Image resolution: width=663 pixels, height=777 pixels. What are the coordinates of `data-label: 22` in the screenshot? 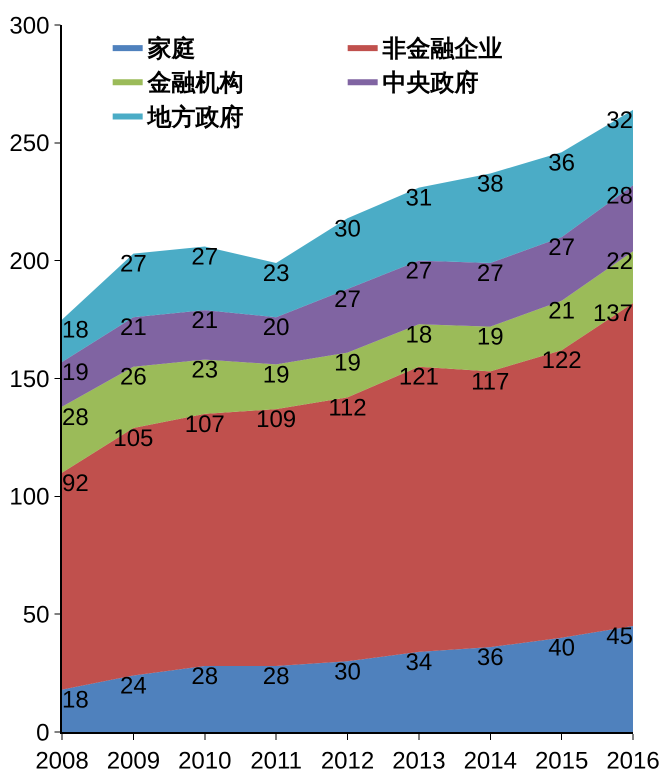 It's located at (619, 262).